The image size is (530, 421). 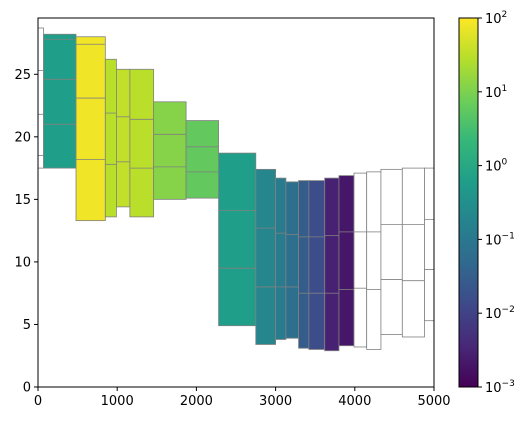 What do you see at coordinates (354, 401) in the screenshot?
I see `x-tick-label: 4000` at bounding box center [354, 401].